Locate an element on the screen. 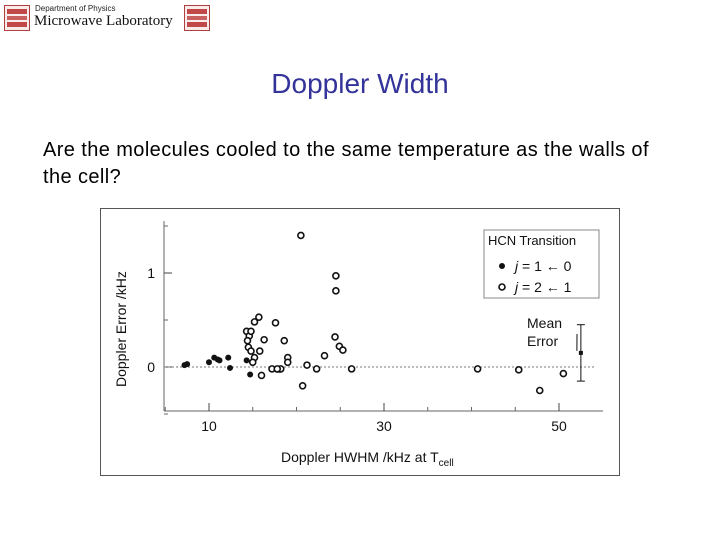  annotation-mean: Mean is located at coordinates (544, 323).